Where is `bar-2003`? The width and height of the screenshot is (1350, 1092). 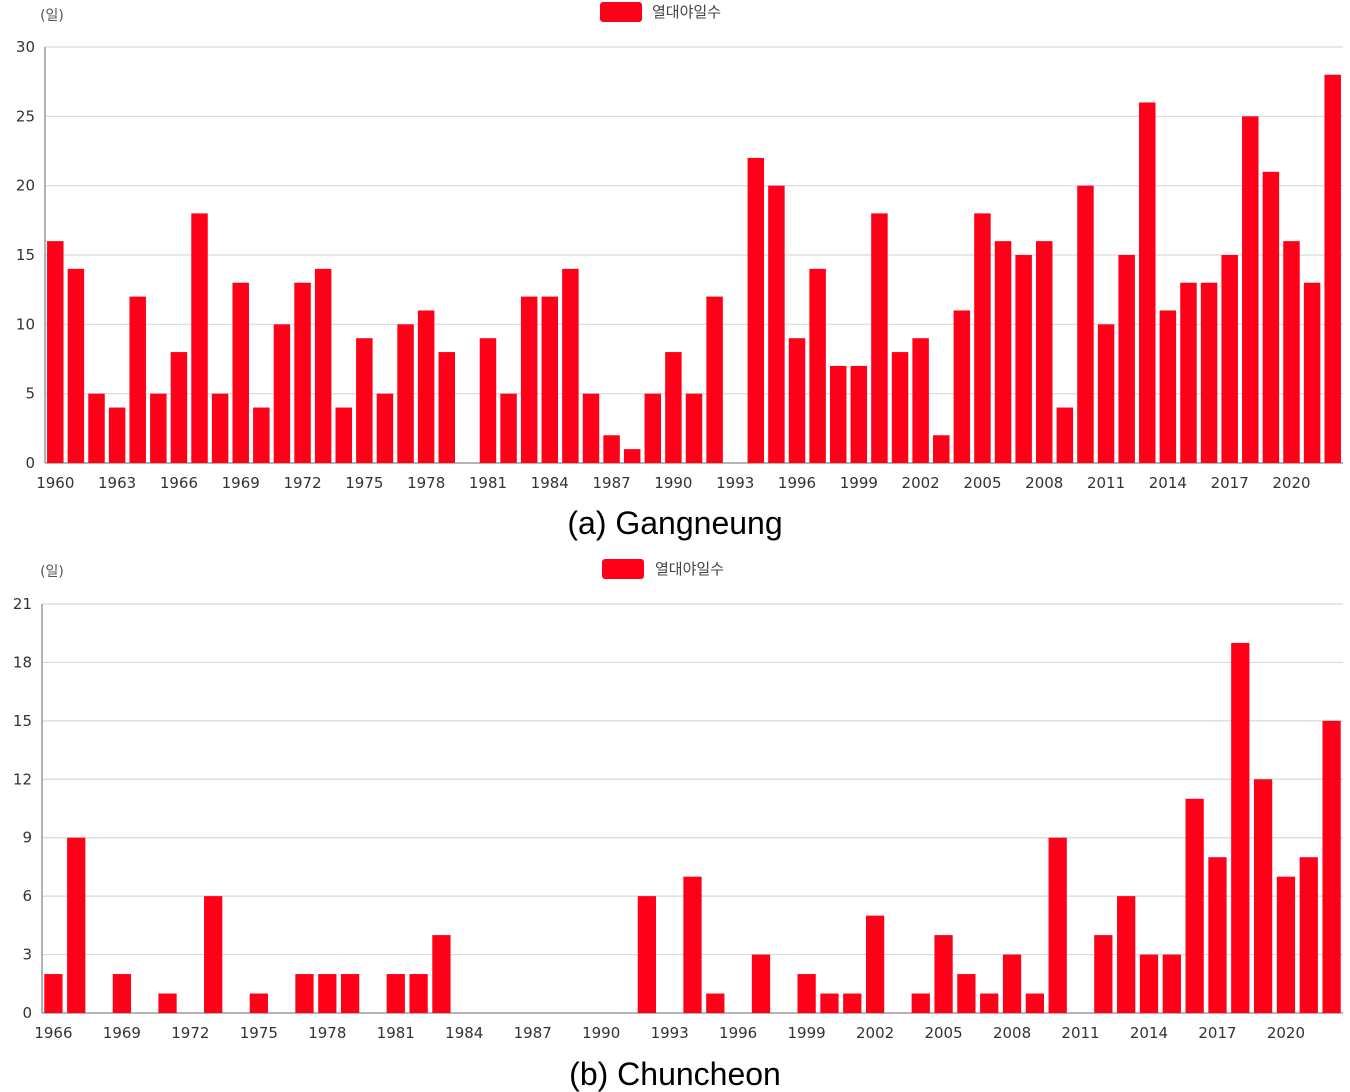 bar-2003 is located at coordinates (941, 449).